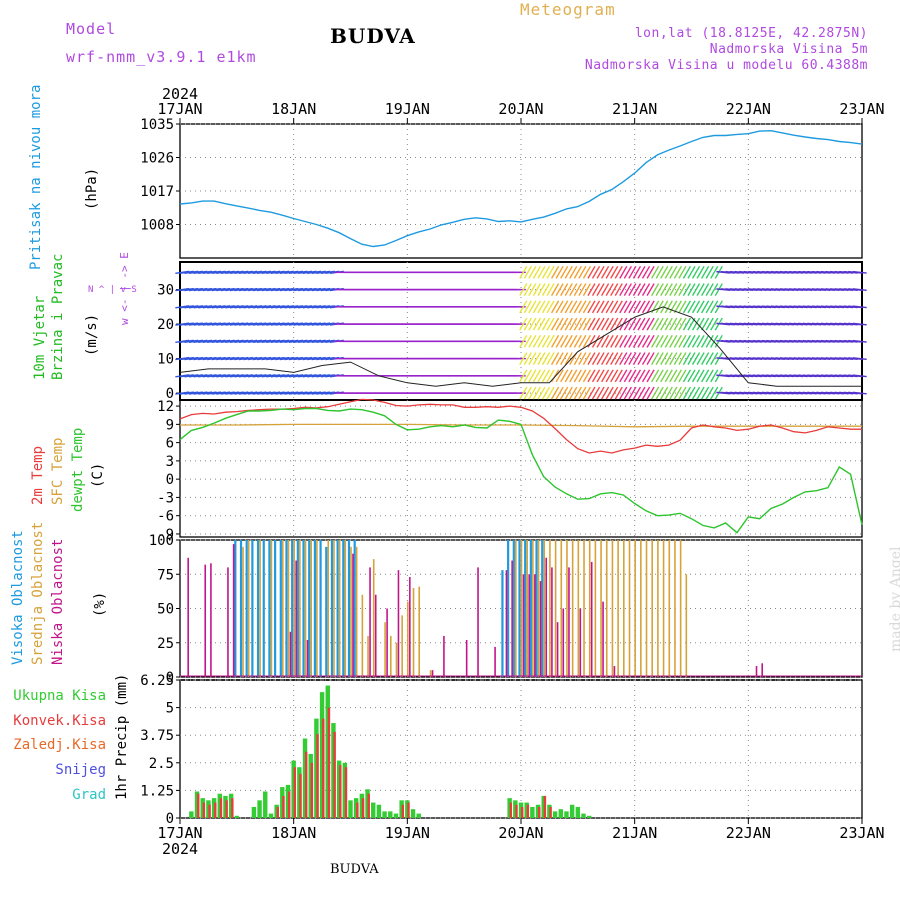 This screenshot has height=900, width=900. Describe the element at coordinates (92, 335) in the screenshot. I see `wind-unit: (m/s)` at that location.